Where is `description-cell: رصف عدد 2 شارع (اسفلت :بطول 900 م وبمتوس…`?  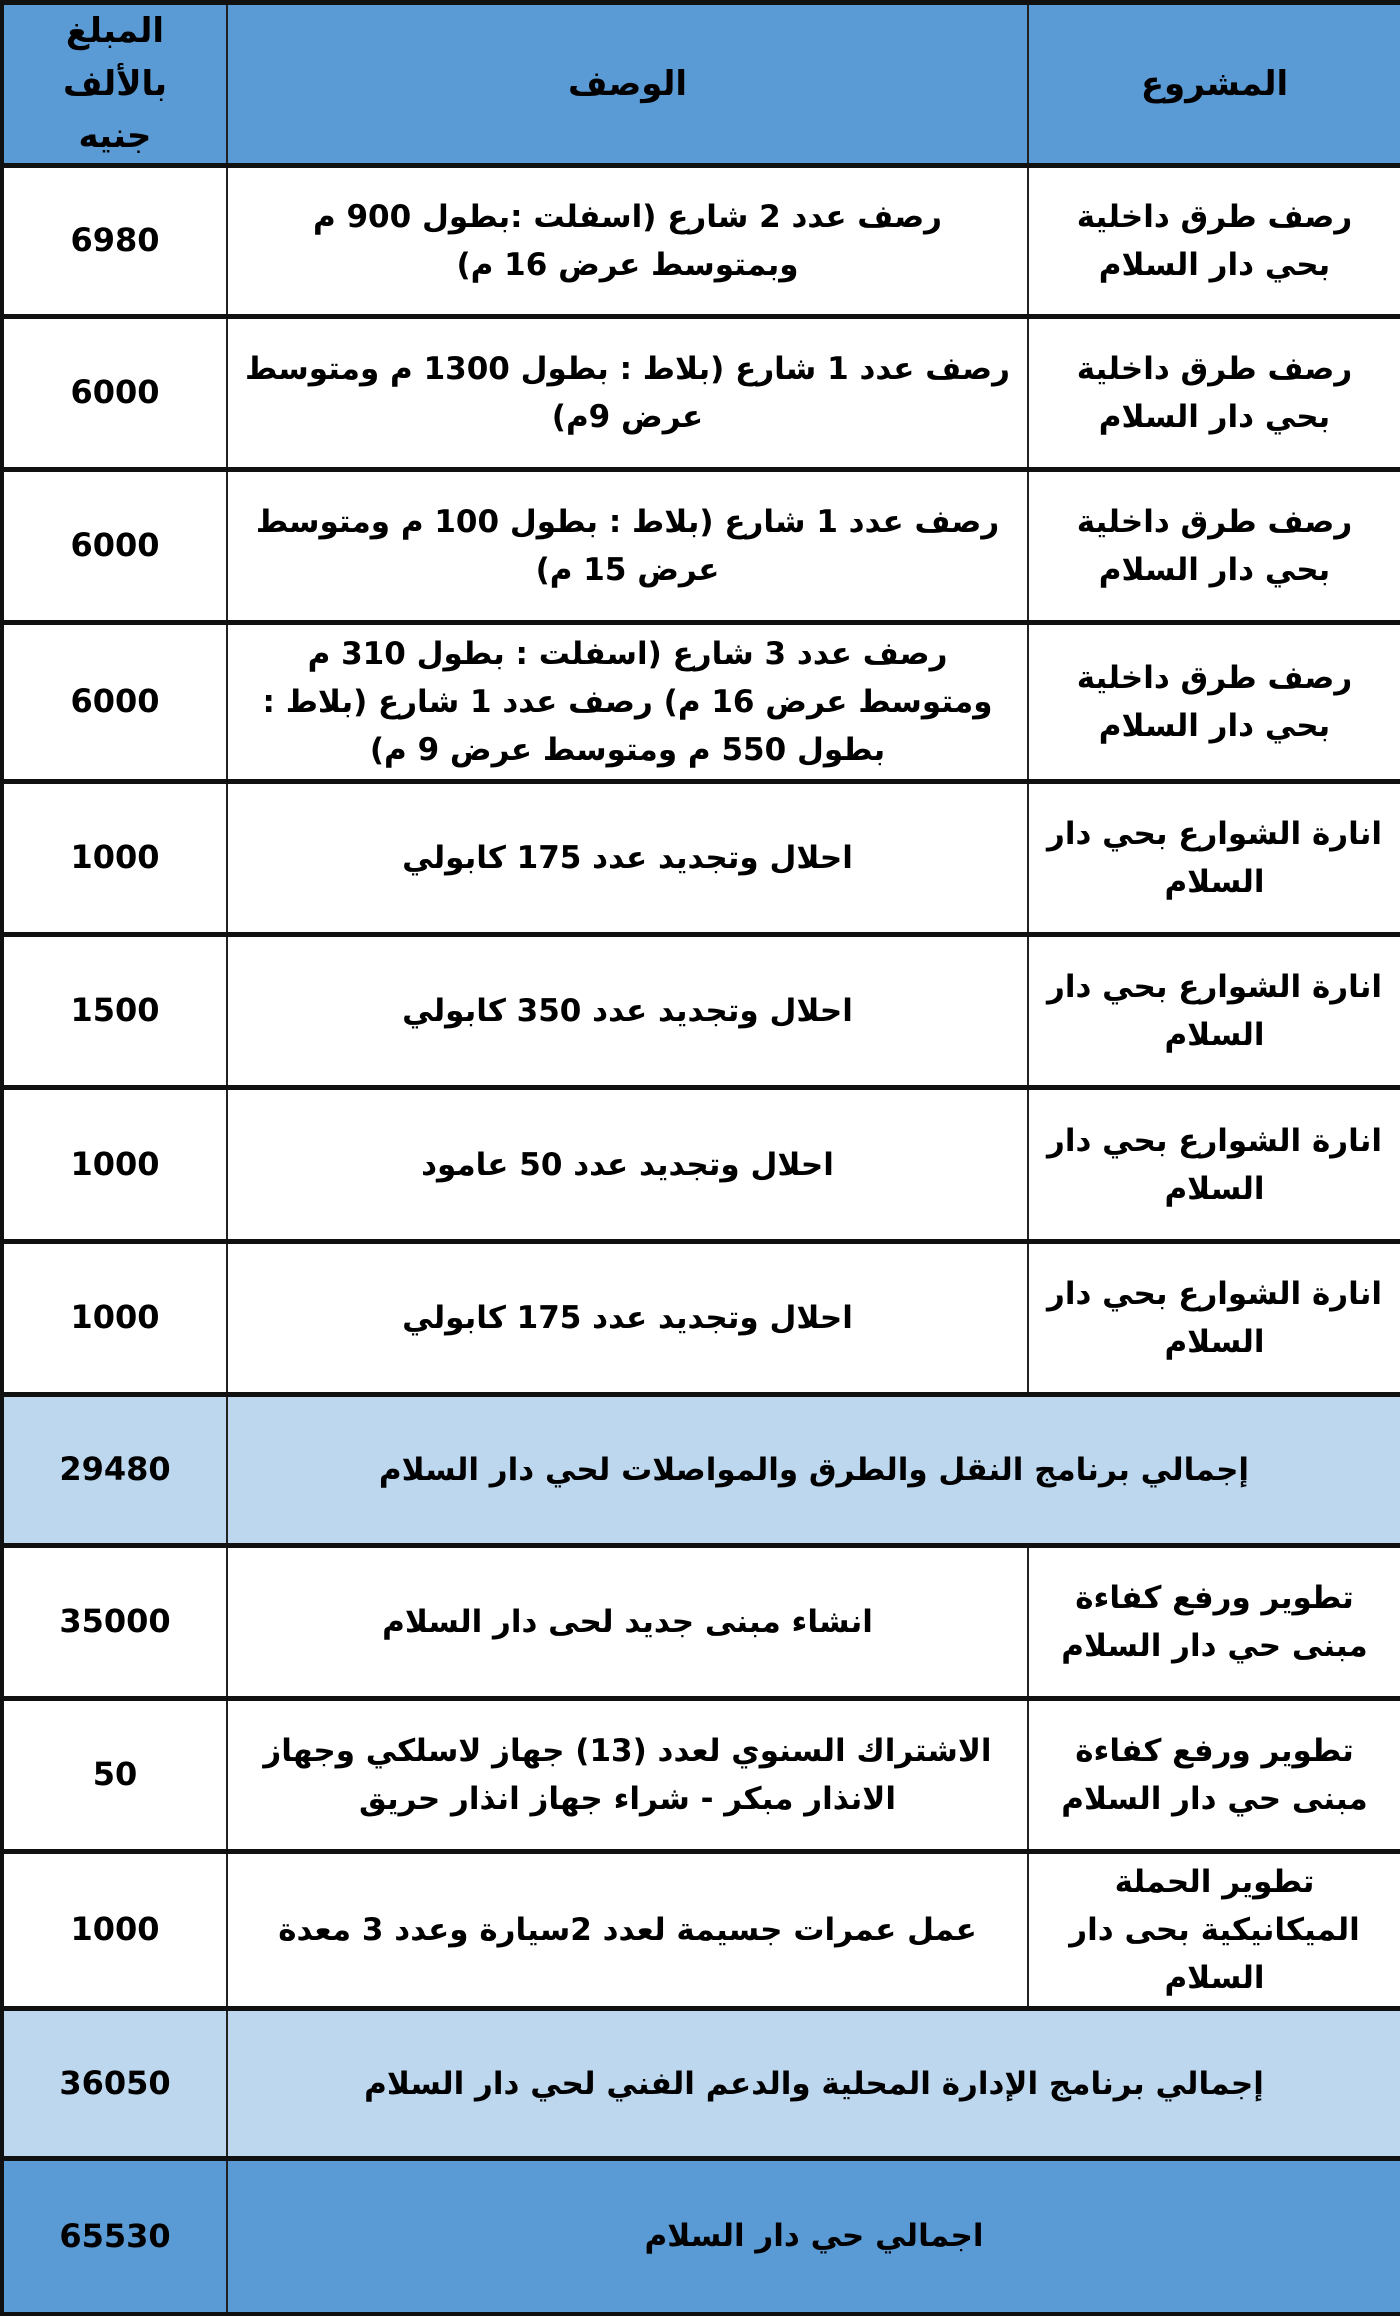
description-cell: رصف عدد 2 شارع (اسفلت :بطول 900 م وبمتوس… is located at coordinates (627, 241).